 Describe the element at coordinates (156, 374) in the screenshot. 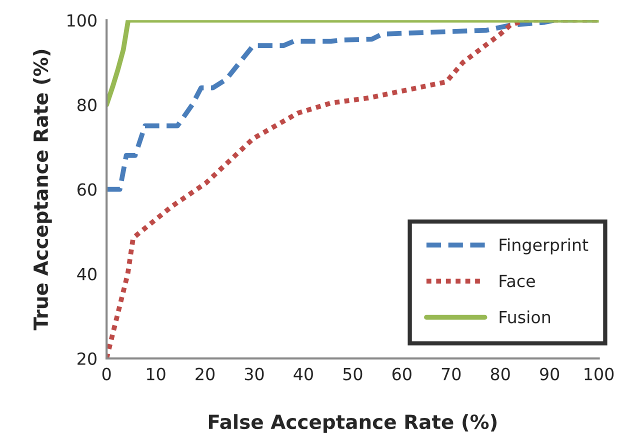

I see `x-tick-label: 10` at that location.